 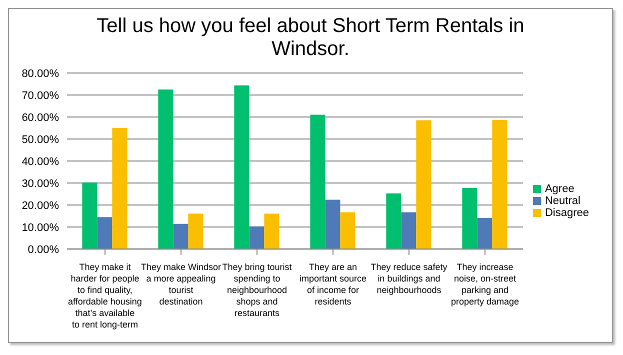 What do you see at coordinates (181, 284) in the screenshot?
I see `x-tick-label: They make Windsor a more appealing tourist destination` at bounding box center [181, 284].